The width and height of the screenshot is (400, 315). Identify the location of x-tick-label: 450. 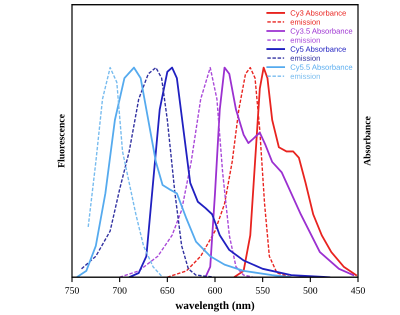
(357, 290).